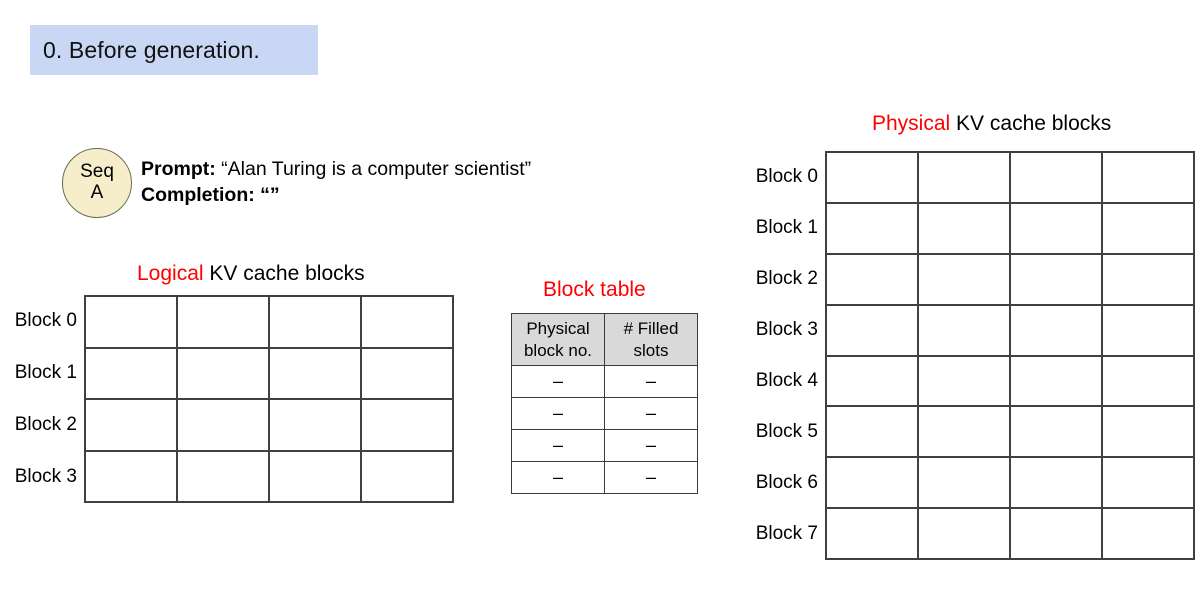 Image resolution: width=1200 pixels, height=590 pixels. What do you see at coordinates (786, 483) in the screenshot?
I see `physical-row-label: Block 6` at bounding box center [786, 483].